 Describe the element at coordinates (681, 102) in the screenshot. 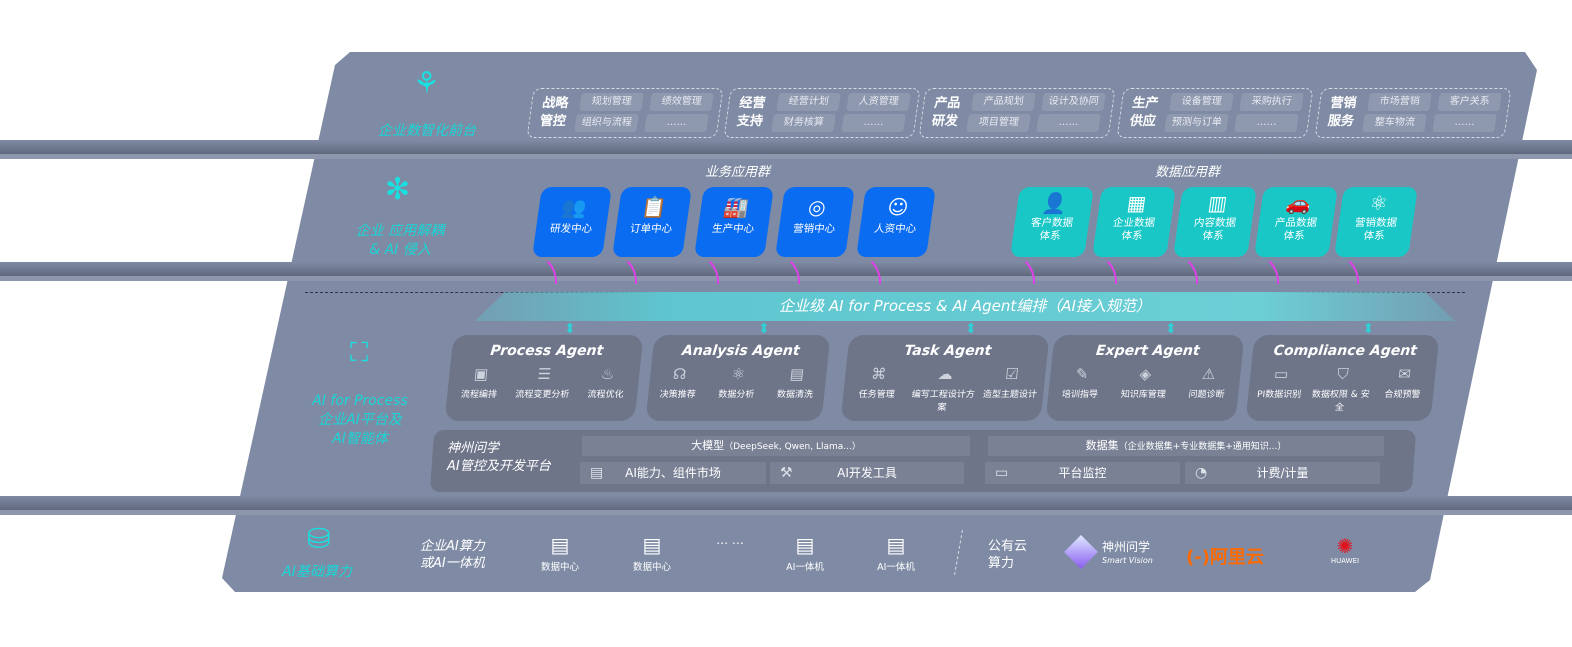

I see `front-chip: 绩效管理` at that location.